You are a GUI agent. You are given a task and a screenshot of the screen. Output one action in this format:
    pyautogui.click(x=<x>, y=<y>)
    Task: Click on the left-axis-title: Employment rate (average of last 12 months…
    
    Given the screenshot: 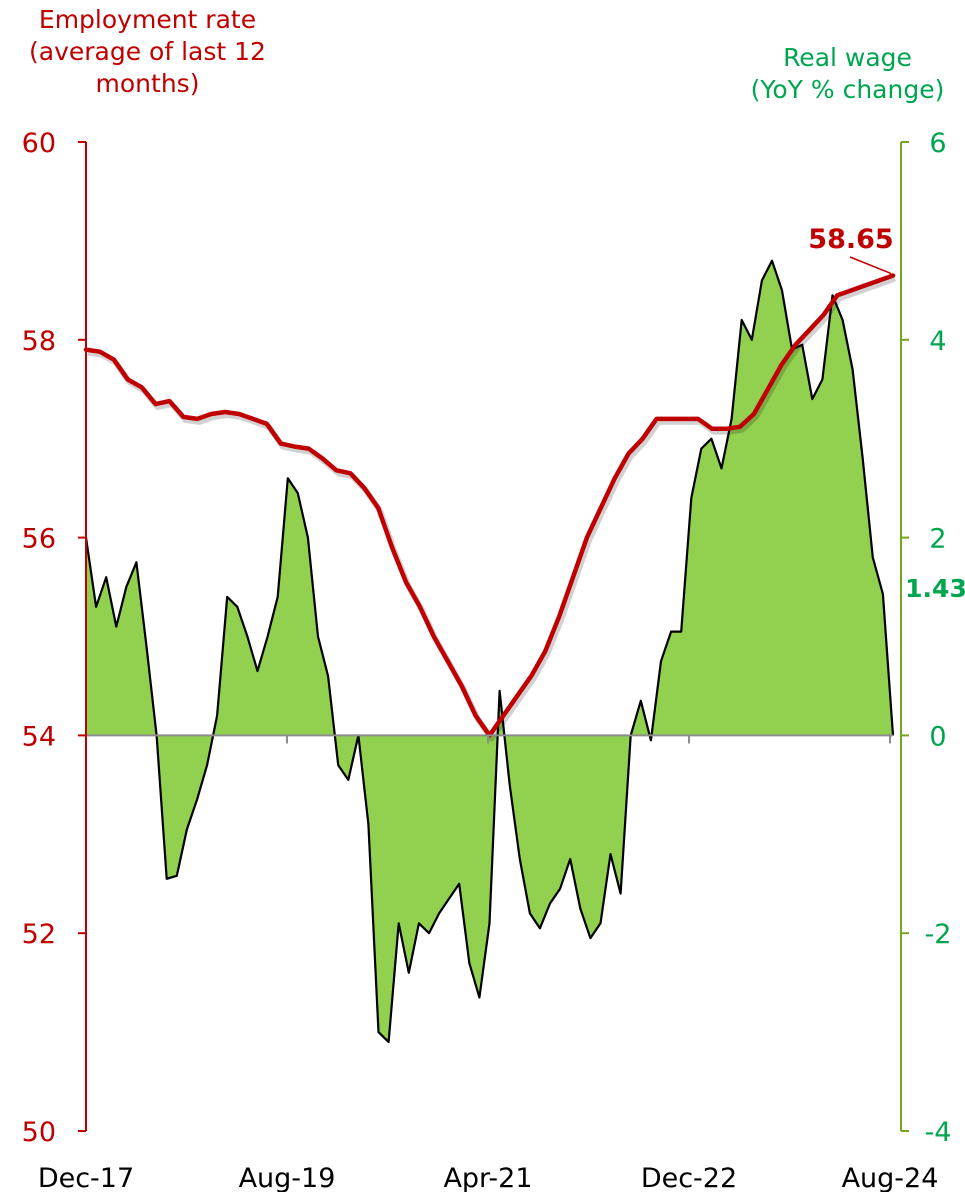 What is the action you would take?
    pyautogui.click(x=147, y=51)
    